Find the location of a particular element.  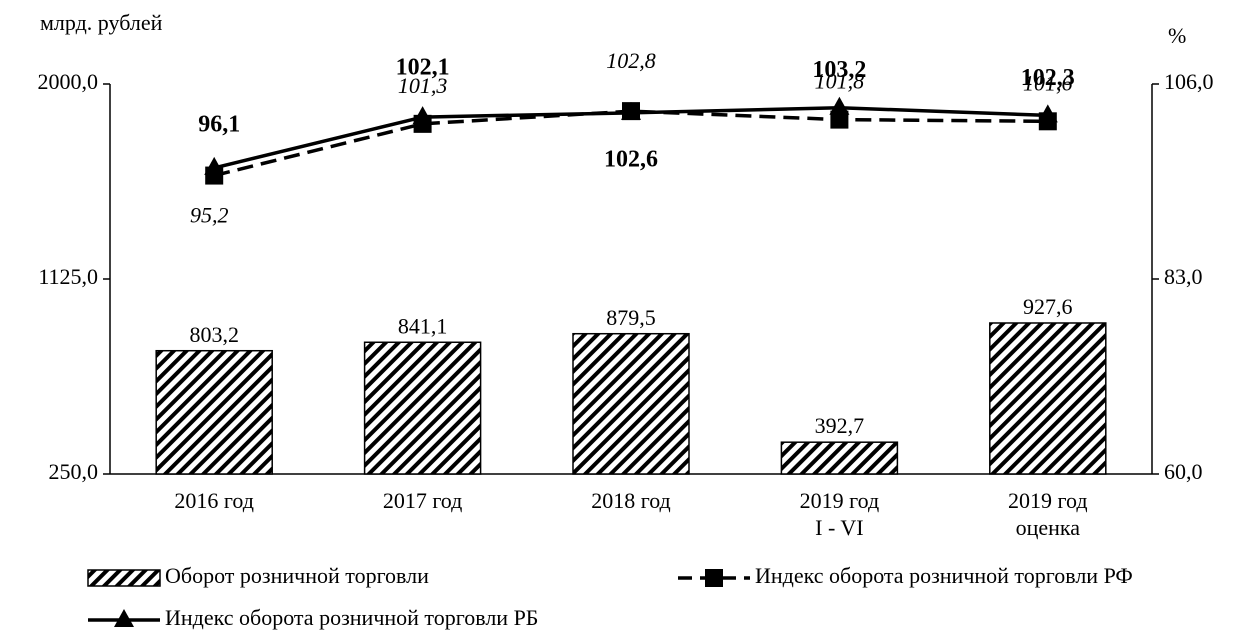

x-tick-label: I - VI is located at coordinates (839, 527).